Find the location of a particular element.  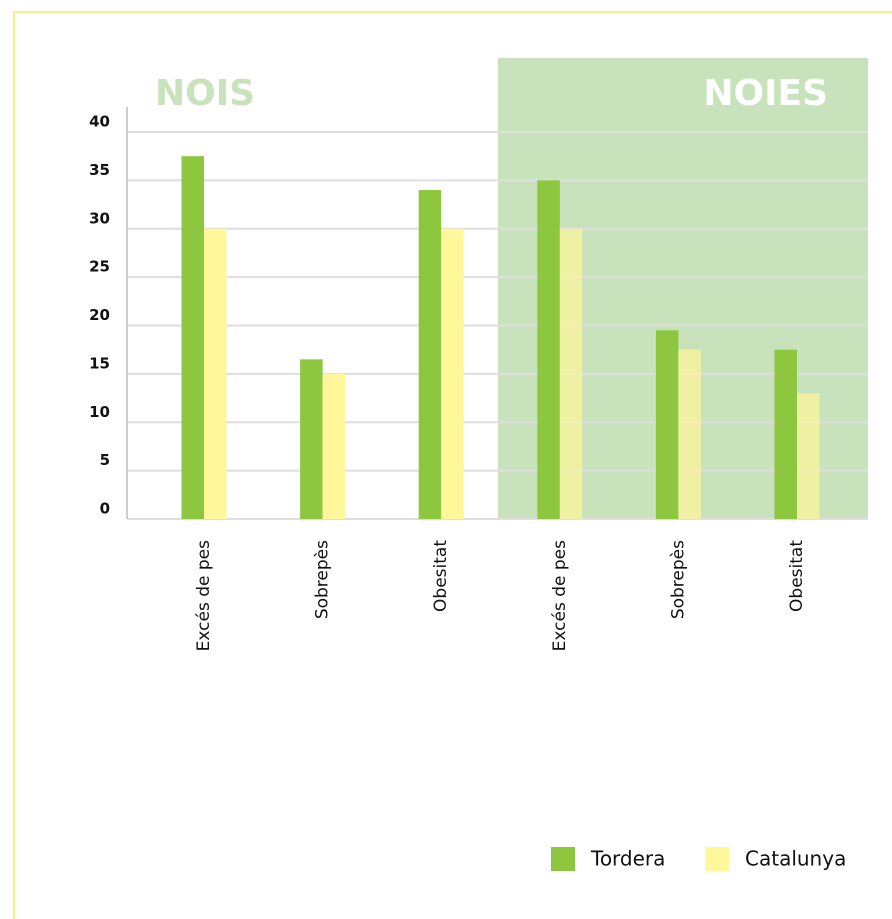

legend-label: Catalunya is located at coordinates (795, 859).